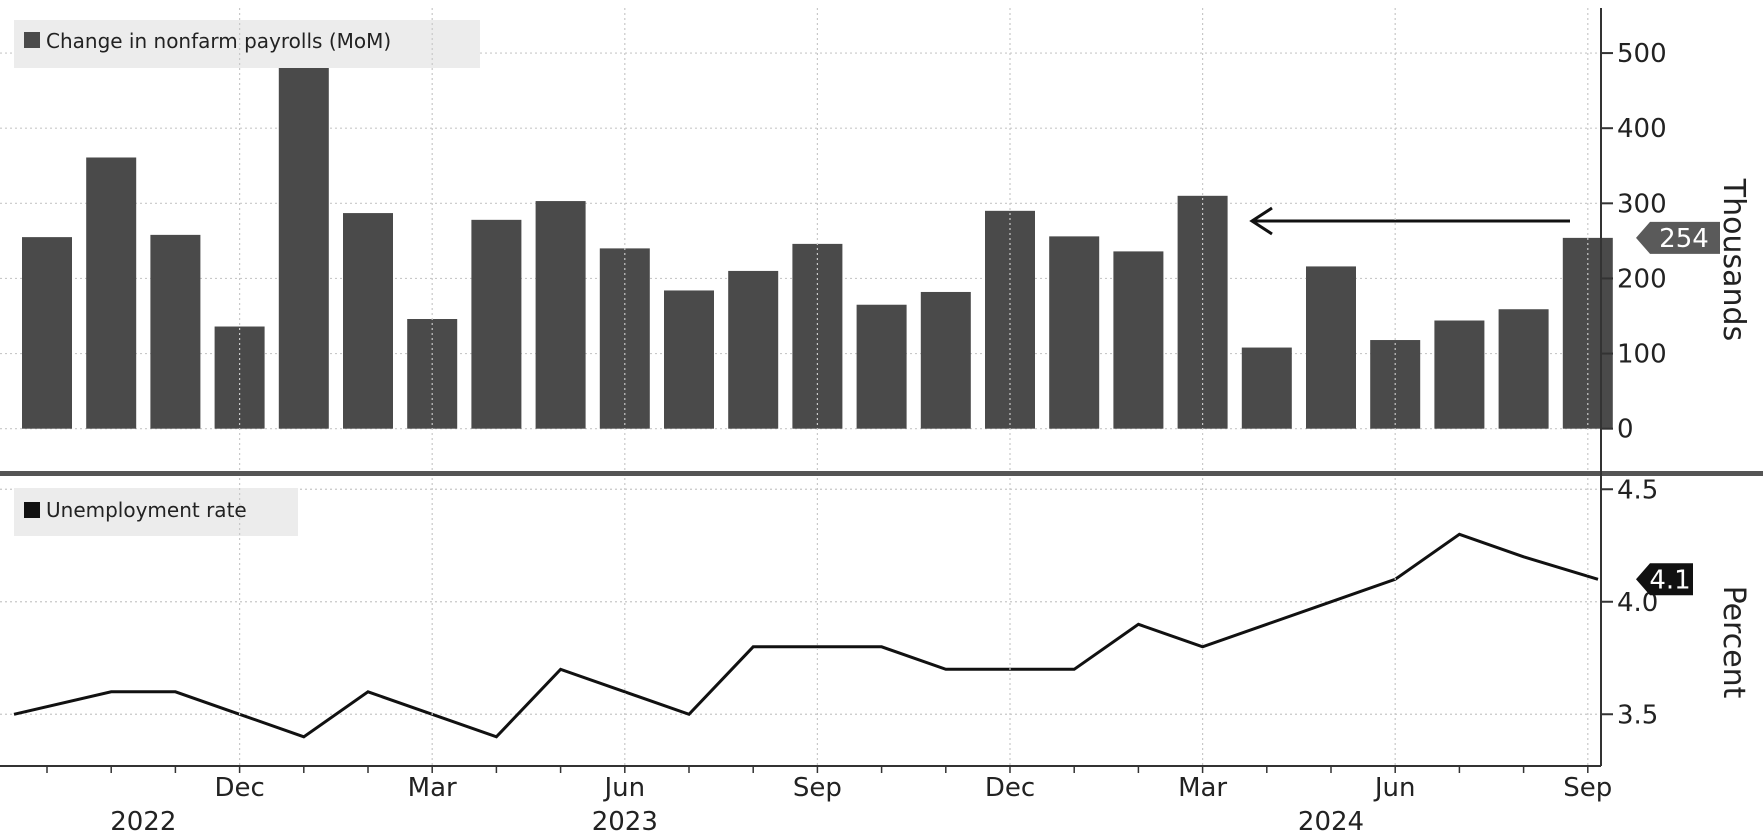  What do you see at coordinates (1684, 239) in the screenshot?
I see `payrolls-last-value-label: 254` at bounding box center [1684, 239].